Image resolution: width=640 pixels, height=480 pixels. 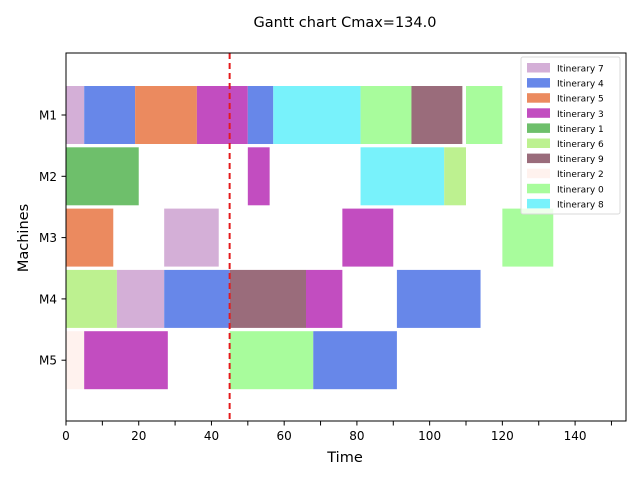 I want to click on x-tick-label: 100, so click(x=429, y=436).